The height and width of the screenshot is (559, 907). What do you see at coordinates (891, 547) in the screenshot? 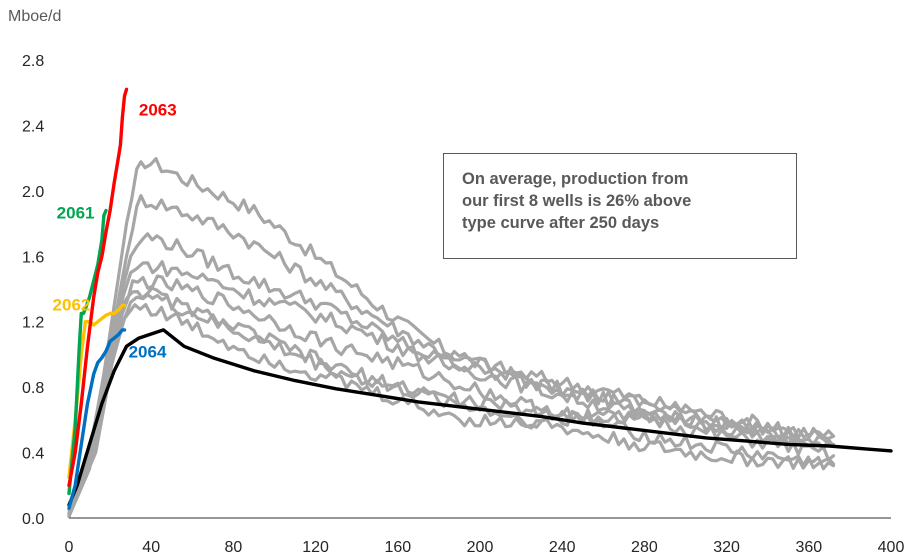
I see `x-tick-label: 400` at bounding box center [891, 547].